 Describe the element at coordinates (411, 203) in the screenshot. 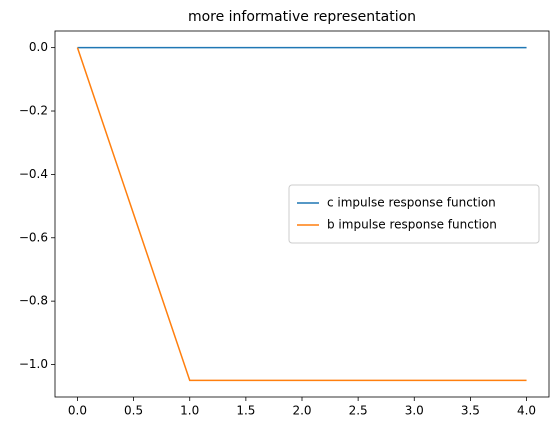

I see `legend-label: c impulse response function` at that location.